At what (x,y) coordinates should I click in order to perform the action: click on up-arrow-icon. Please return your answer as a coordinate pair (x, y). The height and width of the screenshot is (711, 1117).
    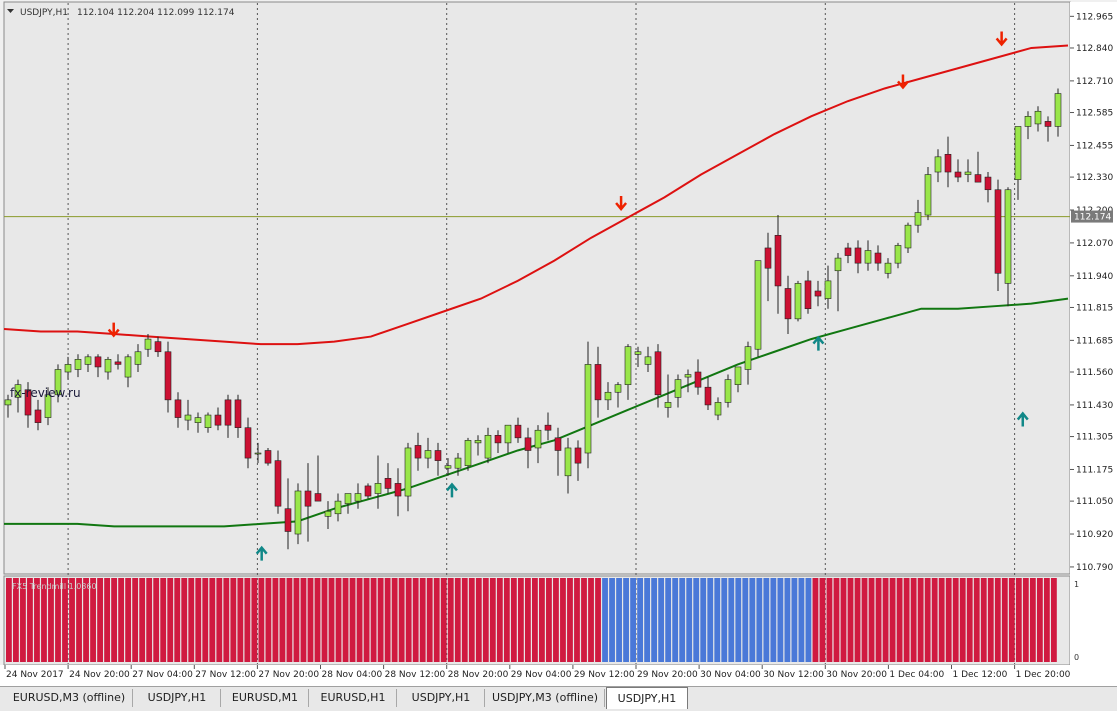
    Looking at the image, I should click on (818, 343).